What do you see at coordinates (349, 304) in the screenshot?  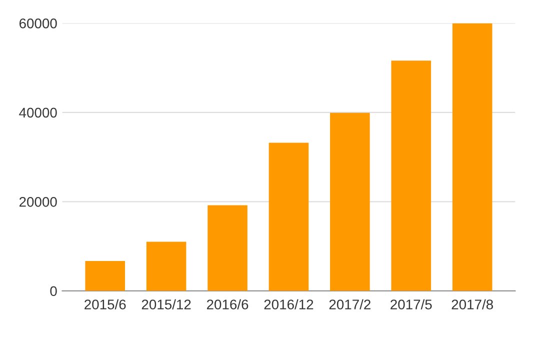 I see `x-tick-label: 2017/2` at bounding box center [349, 304].